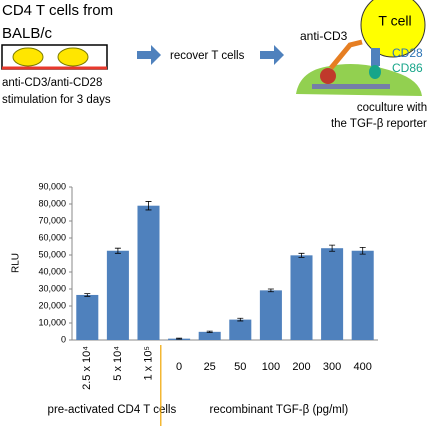  What do you see at coordinates (328, 76) in the screenshot?
I see `cd3` at bounding box center [328, 76].